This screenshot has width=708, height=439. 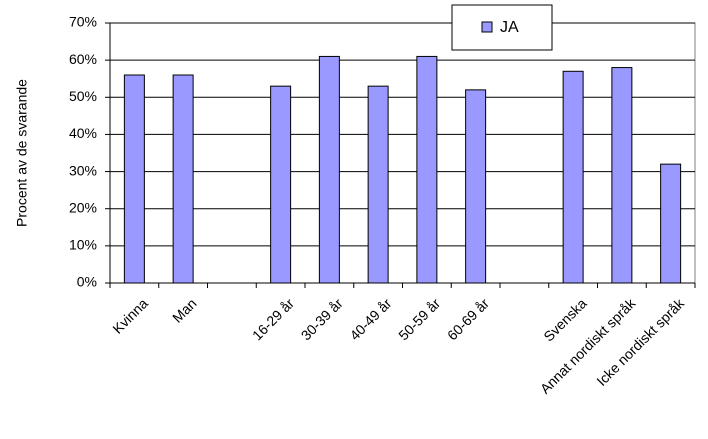 I want to click on y-axis-label: Procent av de svarande, so click(x=22, y=153).